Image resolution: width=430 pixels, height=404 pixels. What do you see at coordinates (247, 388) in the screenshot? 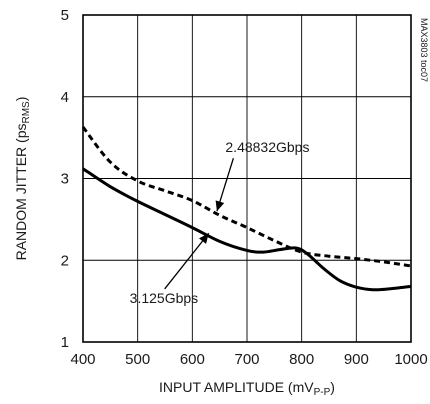
I see `x-axis-label: INPUT AMPLITUDE (mVP-P)` at bounding box center [247, 388].